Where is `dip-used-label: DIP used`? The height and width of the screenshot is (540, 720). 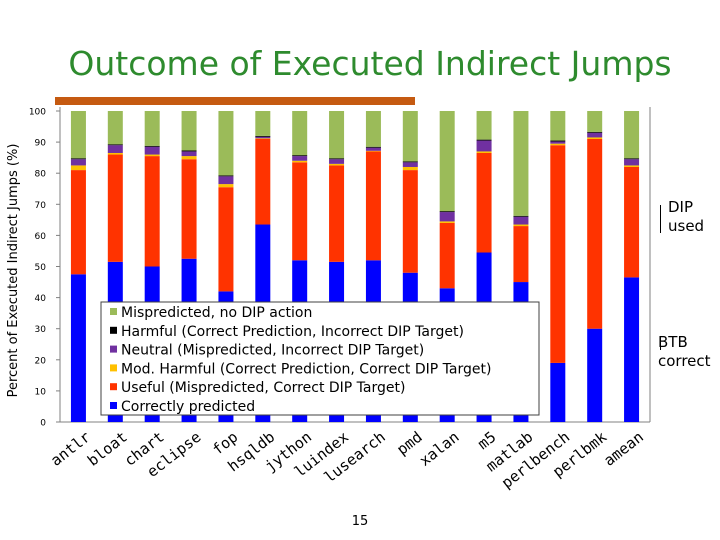
dip-used-label: DIP used is located at coordinates (686, 217).